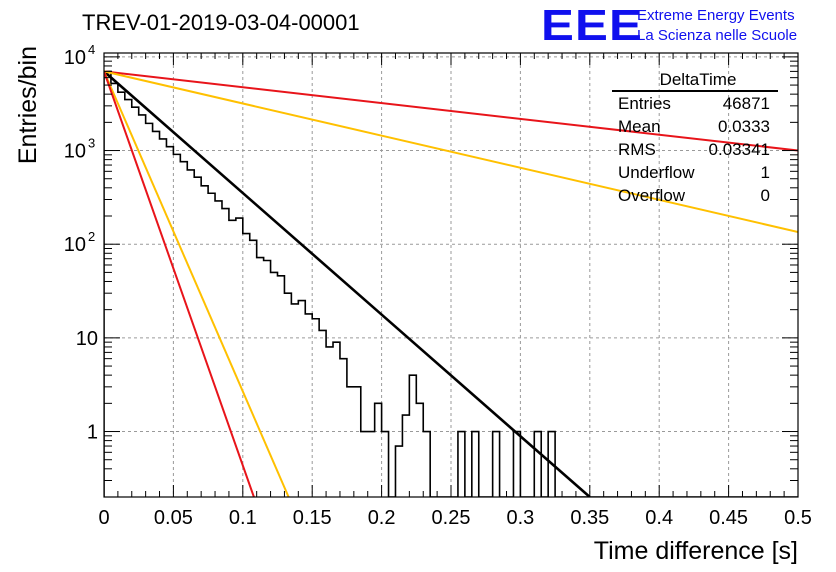 This screenshot has width=836, height=572. I want to click on x-tick-label: 0.1, so click(243, 518).